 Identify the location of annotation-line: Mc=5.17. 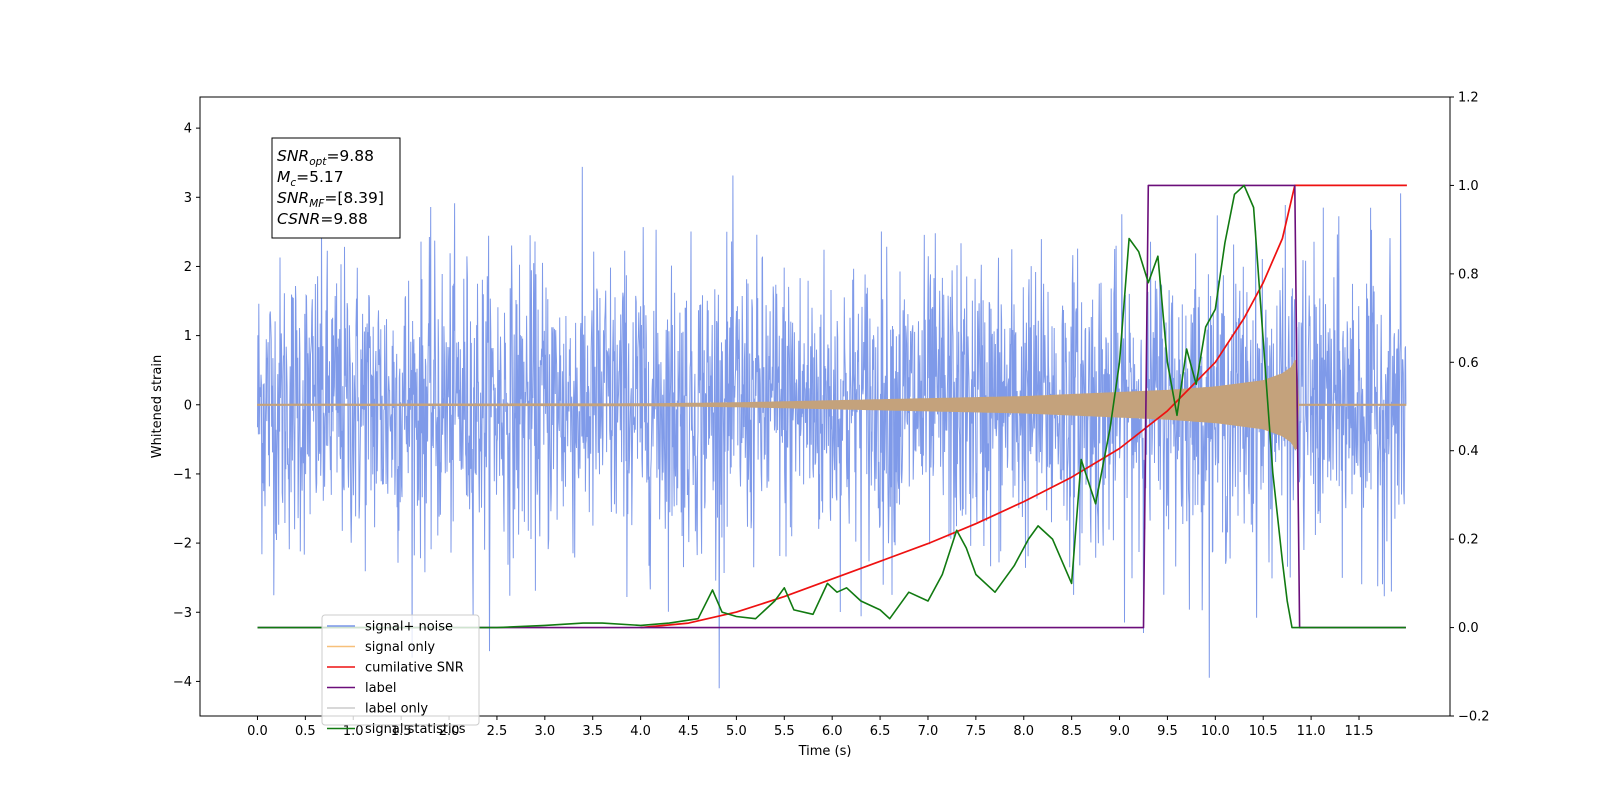
(310, 178).